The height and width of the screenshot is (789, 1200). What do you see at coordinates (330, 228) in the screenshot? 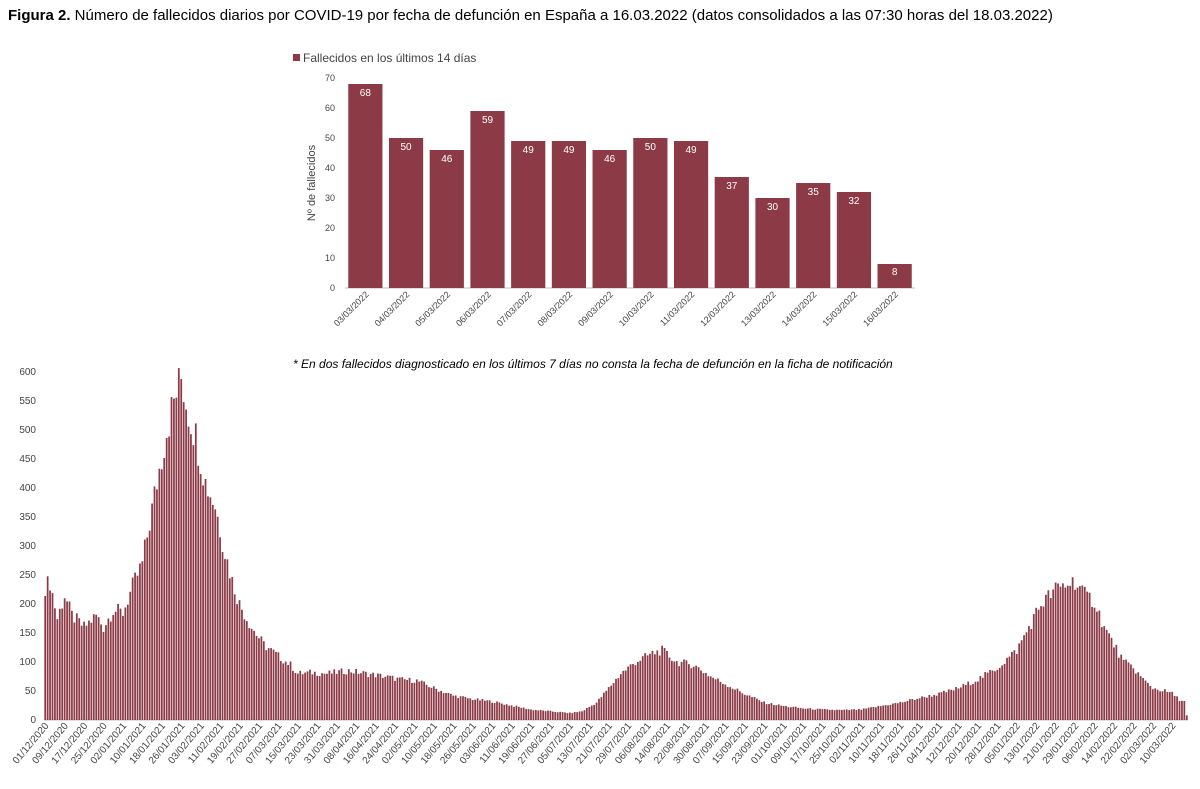
I see `y-tick-label: 20` at bounding box center [330, 228].